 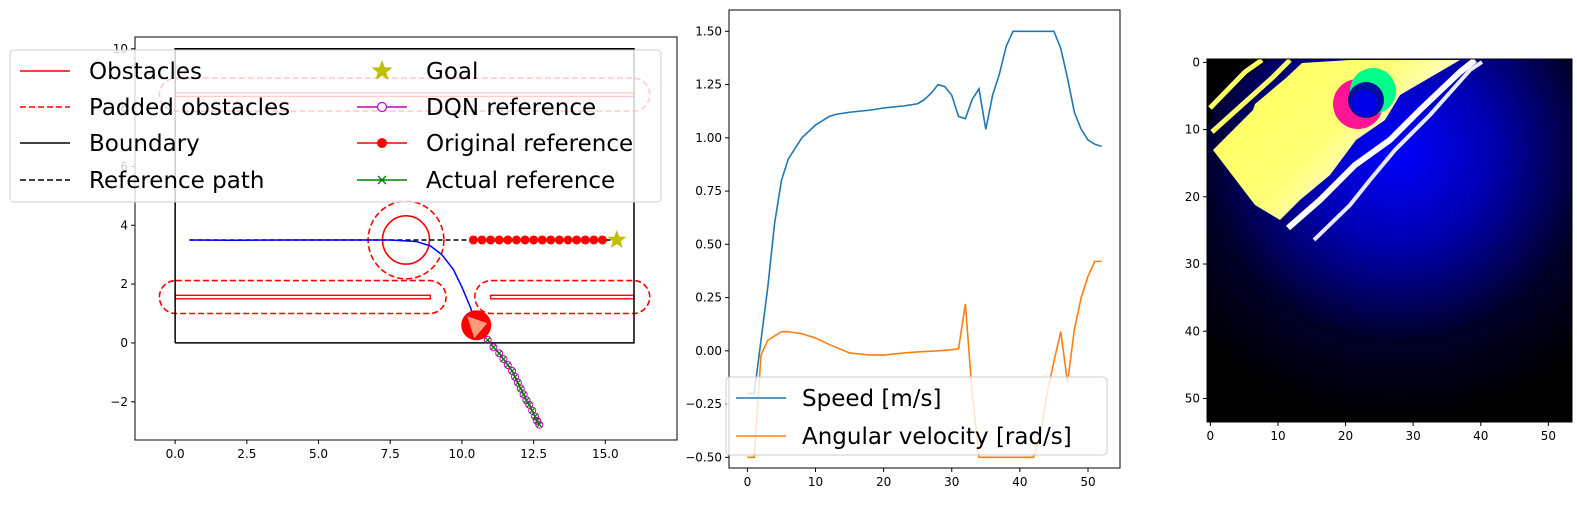 I want to click on y-tick-label: 30, so click(x=1192, y=264).